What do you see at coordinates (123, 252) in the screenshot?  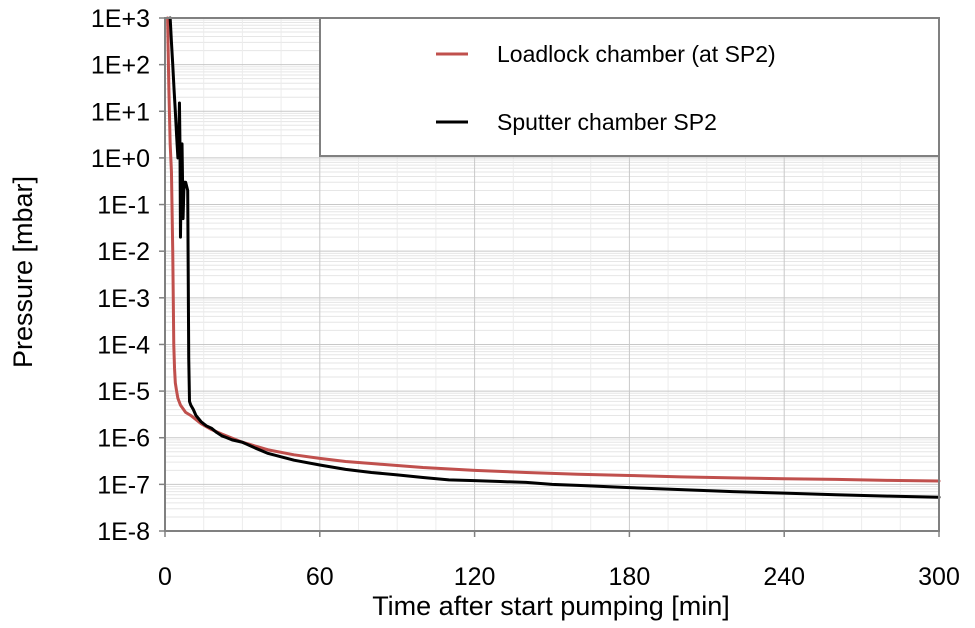 I see `y-tick-label: 1E-2` at bounding box center [123, 252].